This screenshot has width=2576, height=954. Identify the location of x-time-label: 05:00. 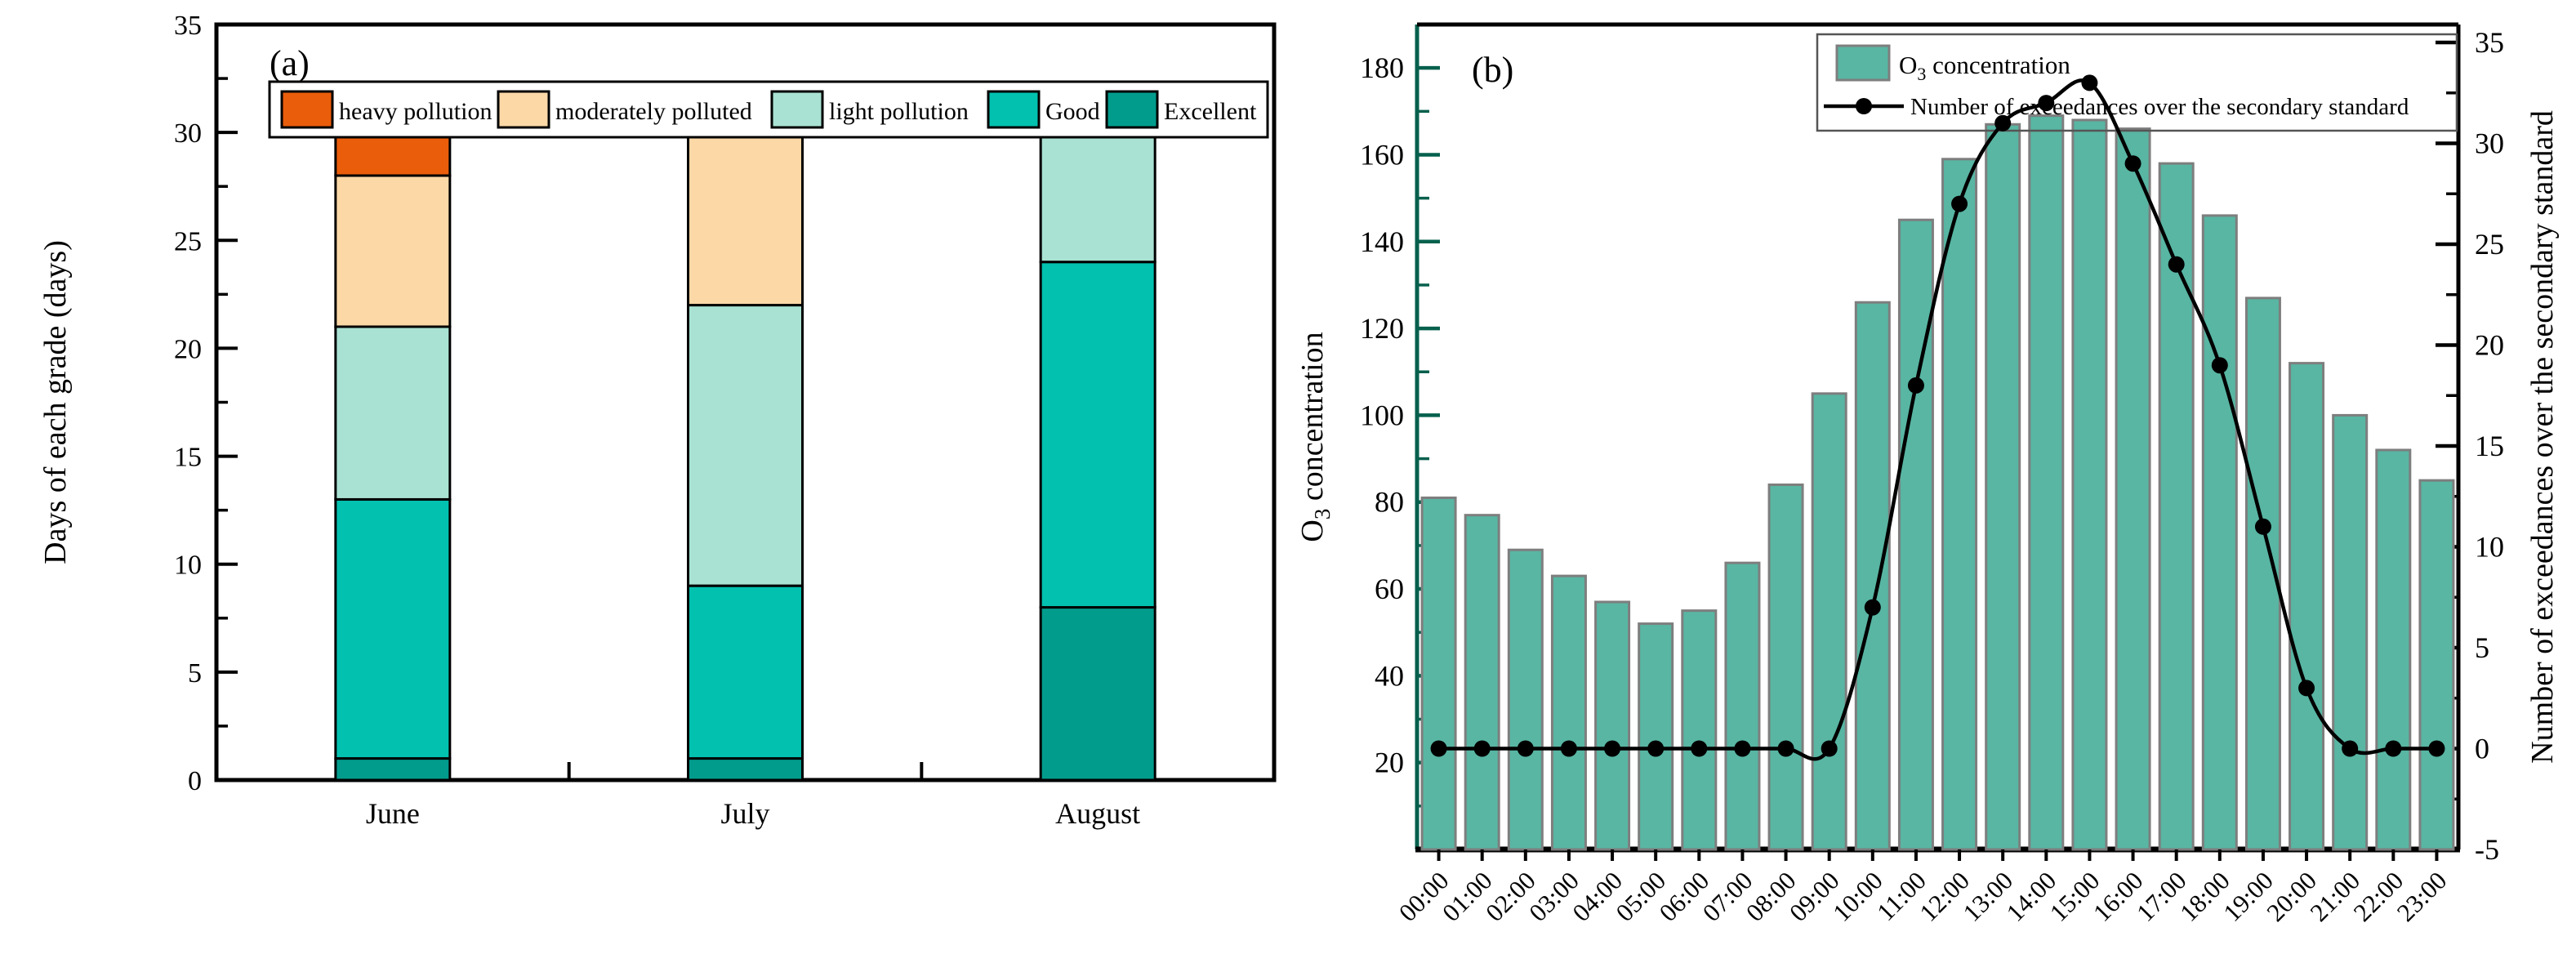
(1640, 896).